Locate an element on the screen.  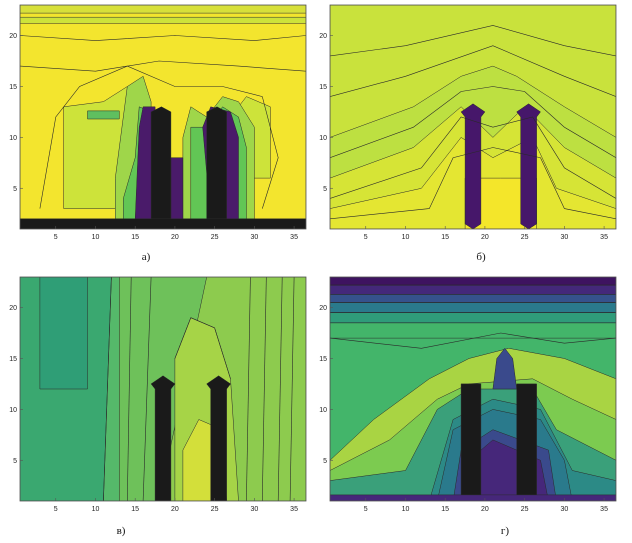
panel-caption: в) is located at coordinates (121, 531).